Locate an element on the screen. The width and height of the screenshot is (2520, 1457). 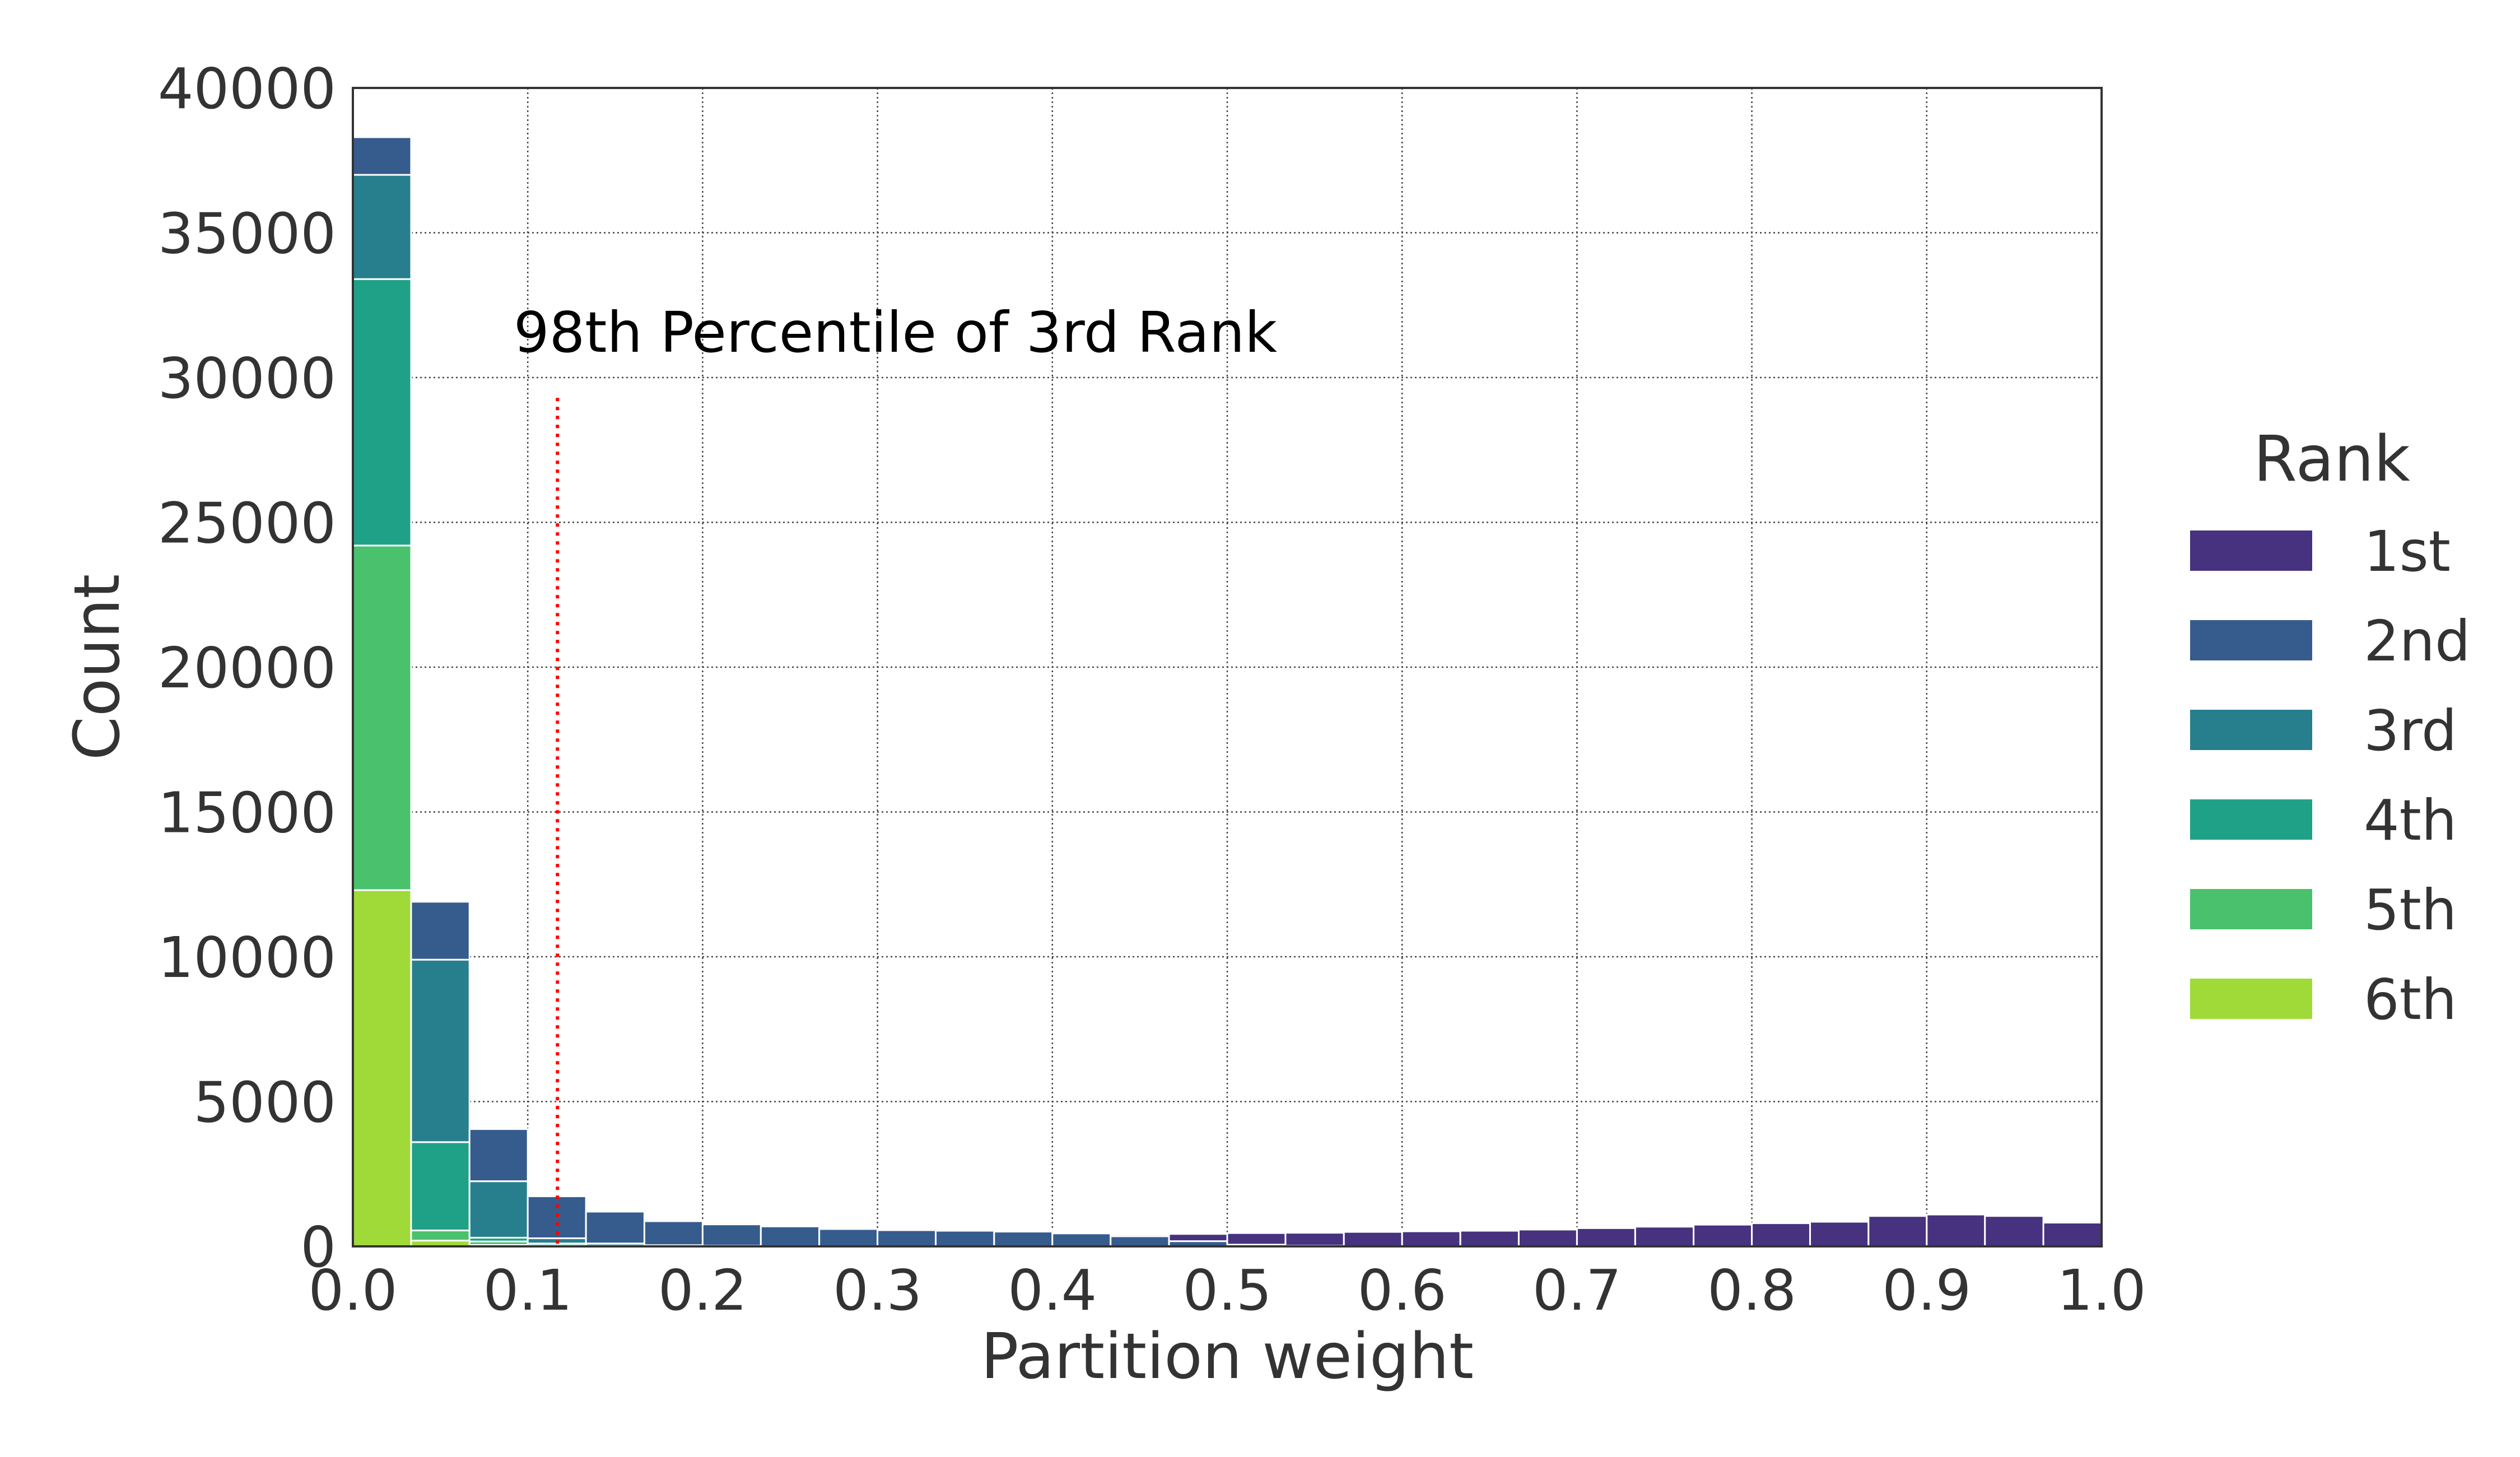
x-tick-label: 1.0 is located at coordinates (2101, 1291).